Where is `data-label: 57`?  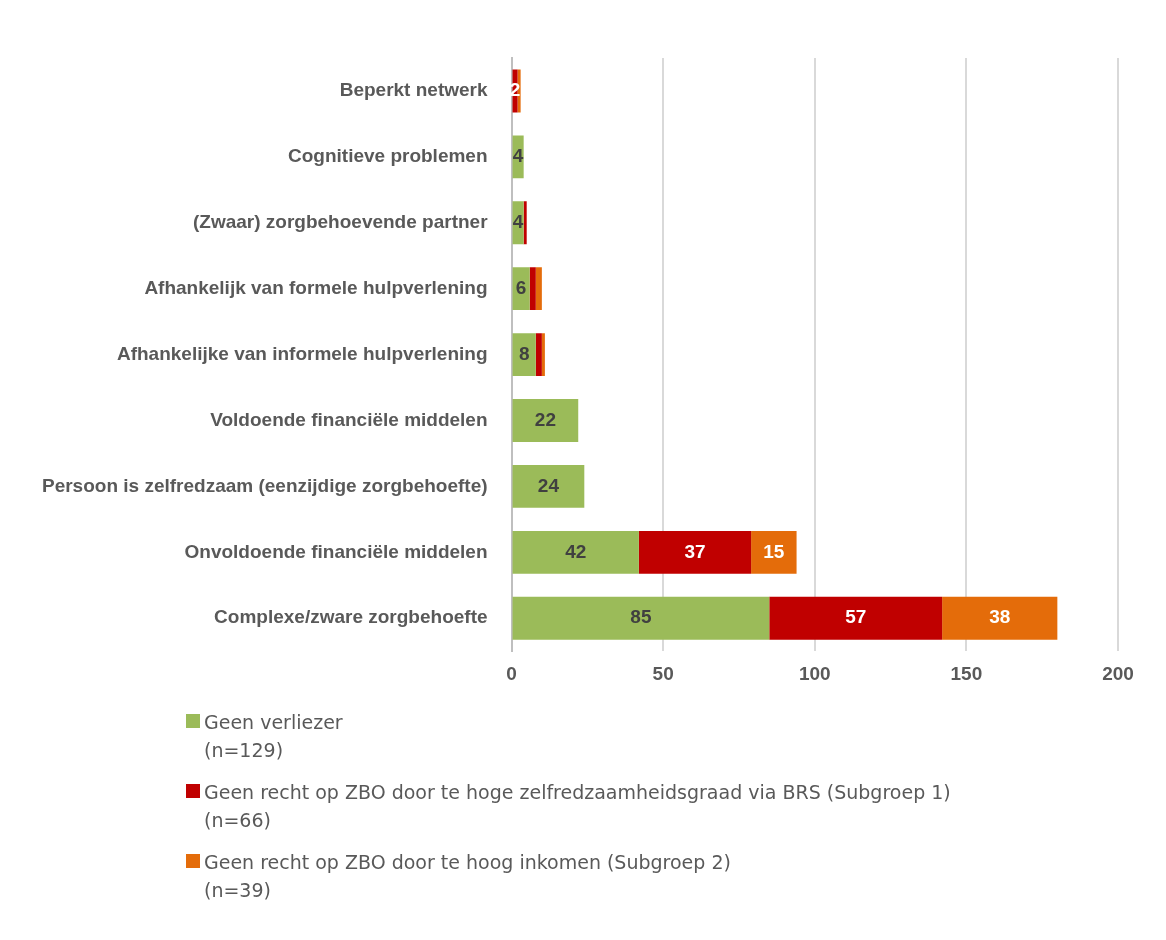 data-label: 57 is located at coordinates (856, 617).